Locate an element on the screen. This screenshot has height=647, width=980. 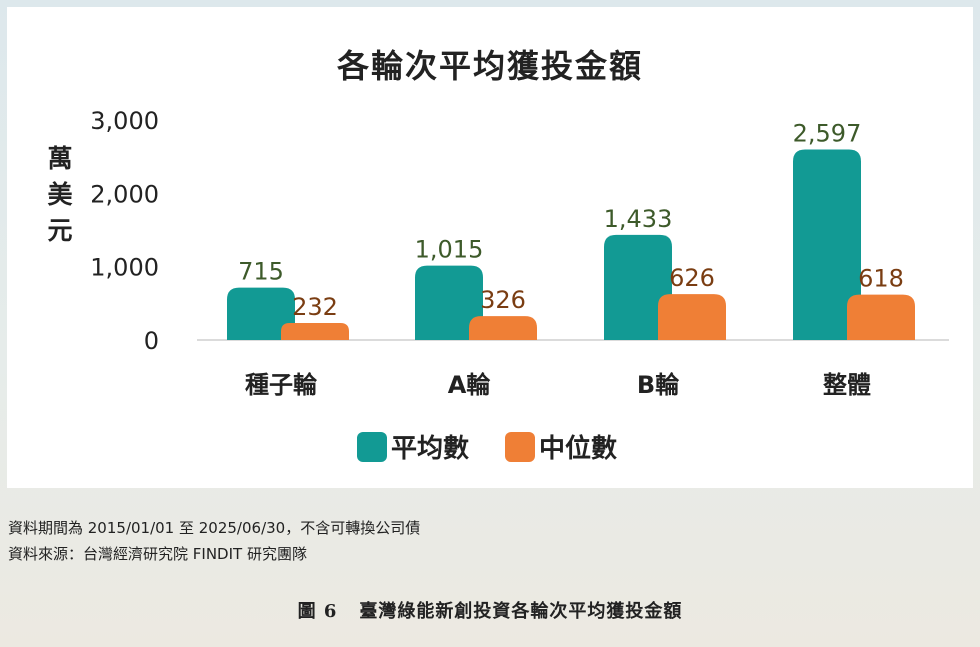
y-tick-label: 3,000 is located at coordinates (124, 121).